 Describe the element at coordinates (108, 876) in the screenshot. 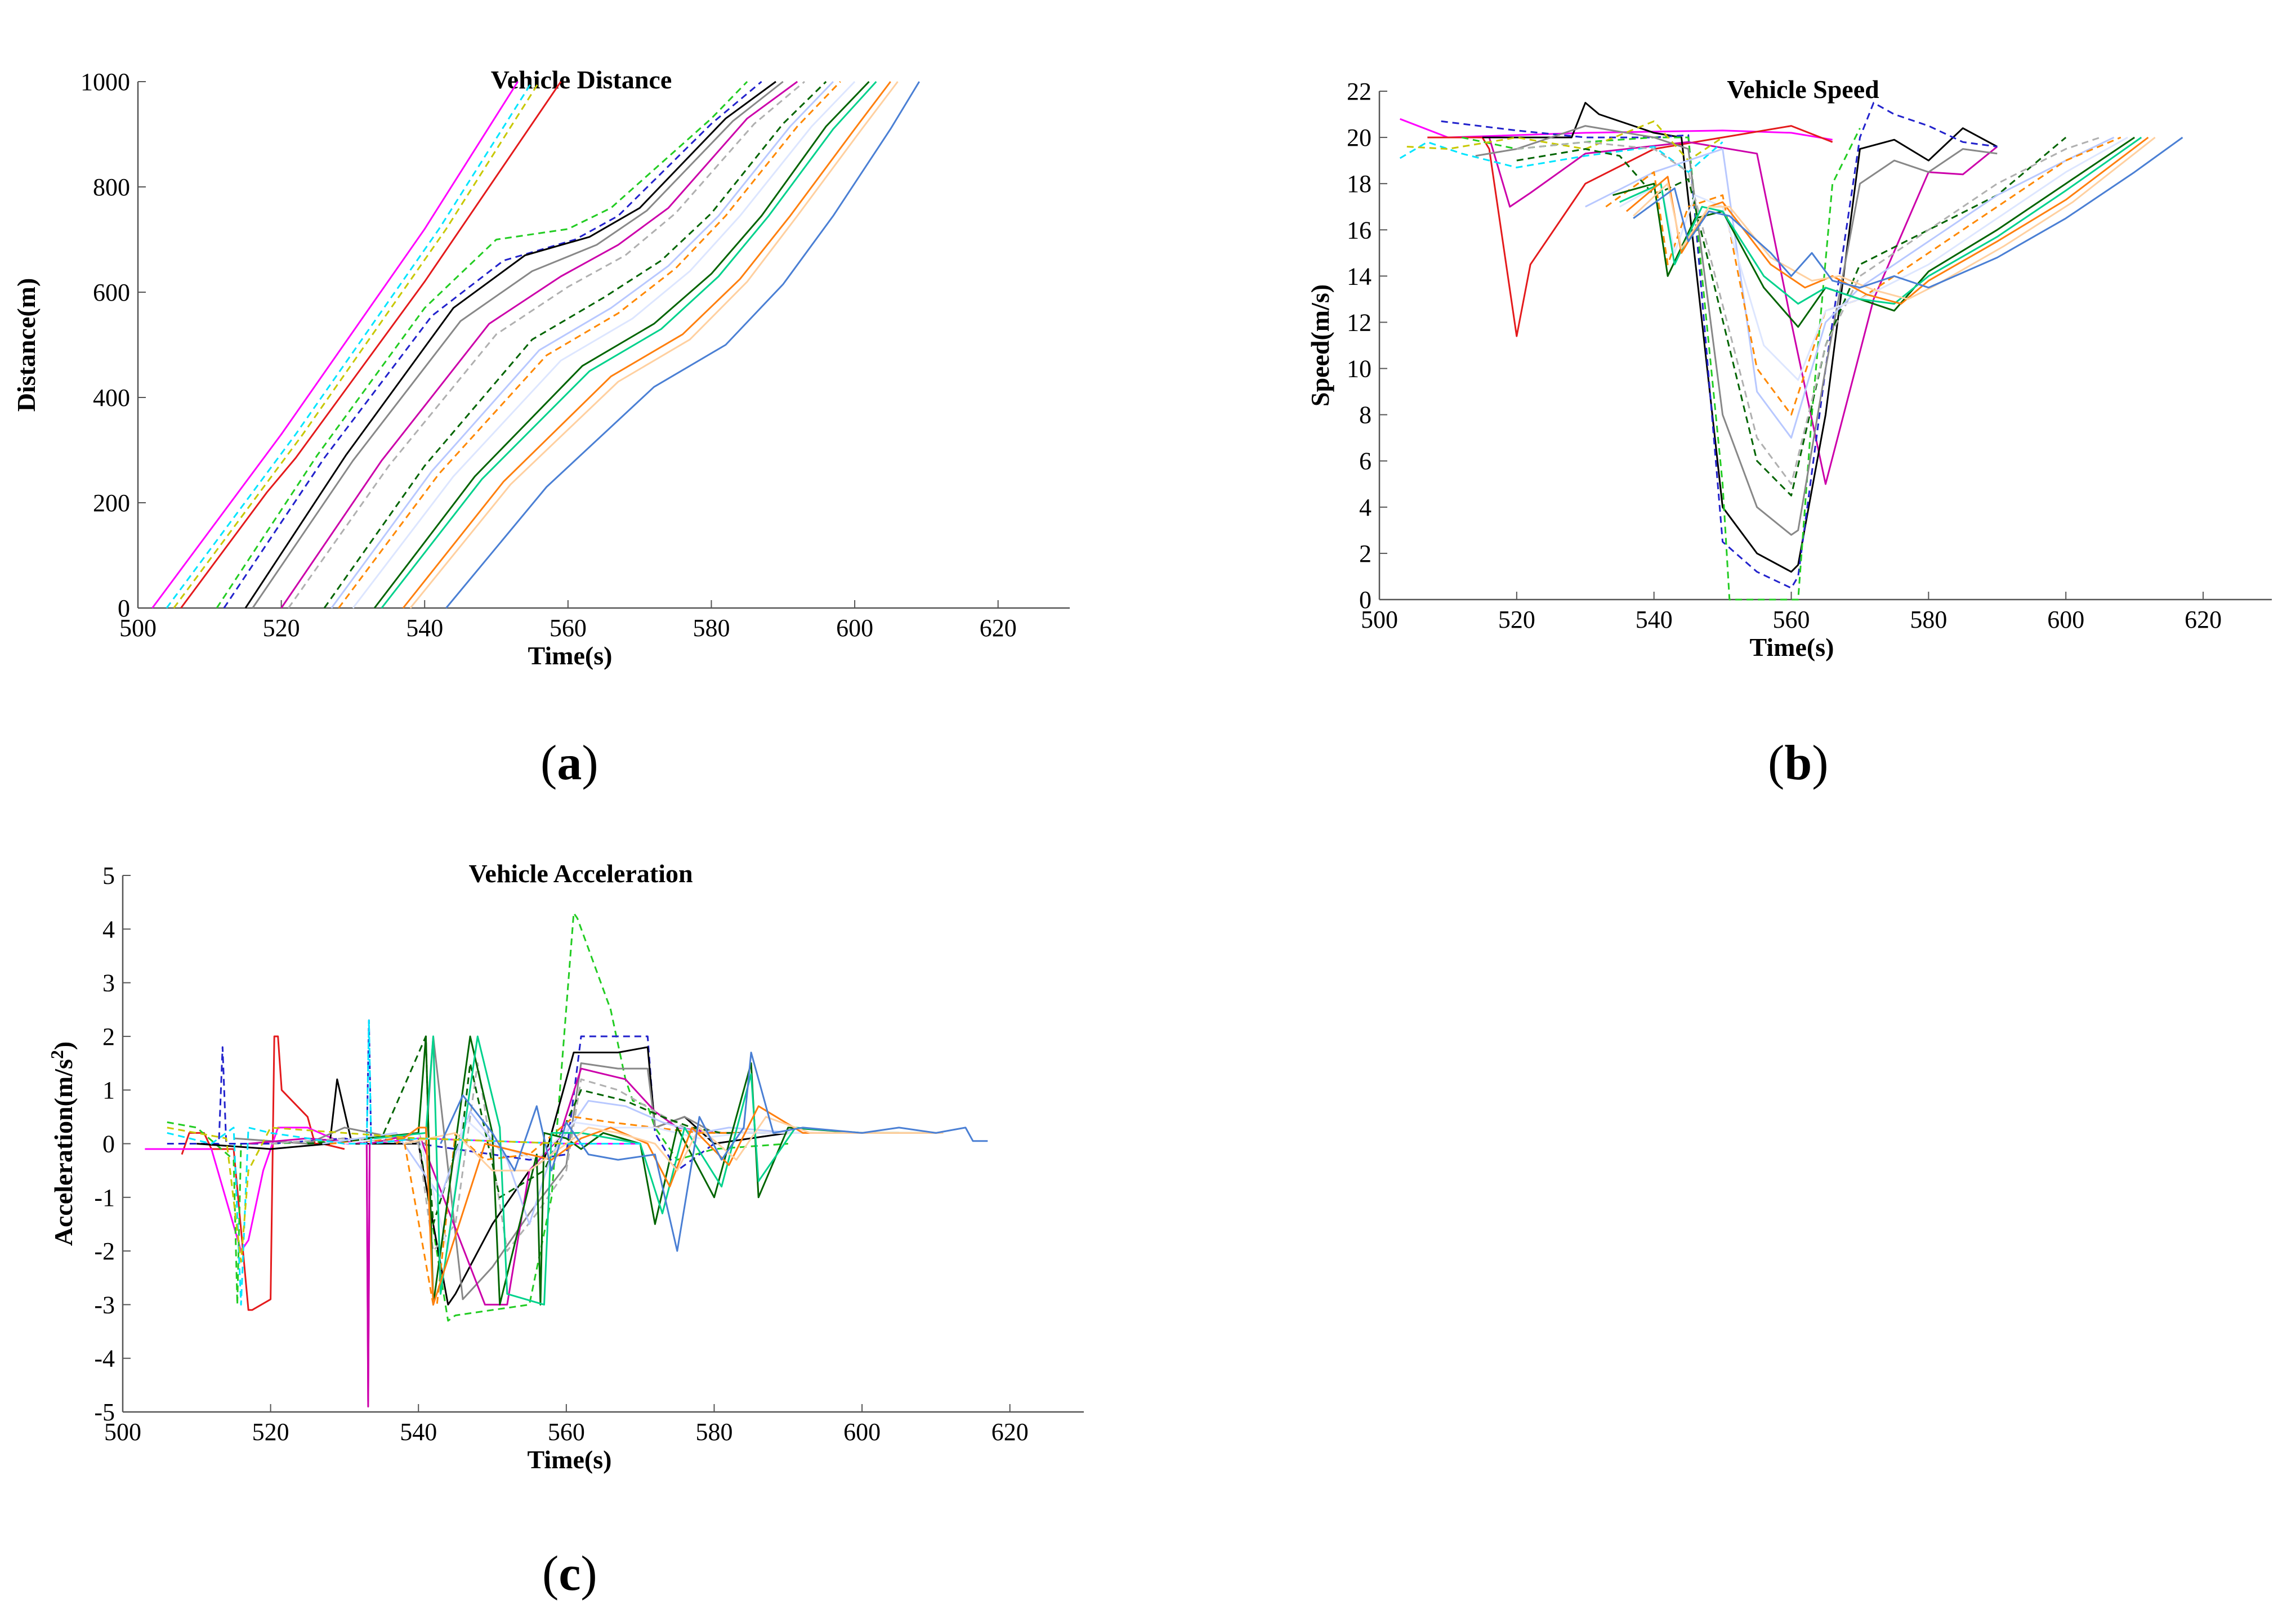

I see `y-tick-label: 5` at that location.